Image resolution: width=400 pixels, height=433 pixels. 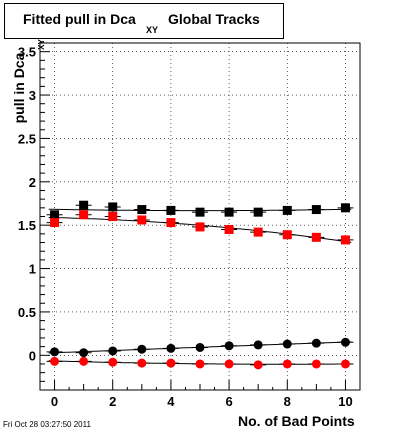 I want to click on y-tick-label: 1.5, so click(x=27, y=225).